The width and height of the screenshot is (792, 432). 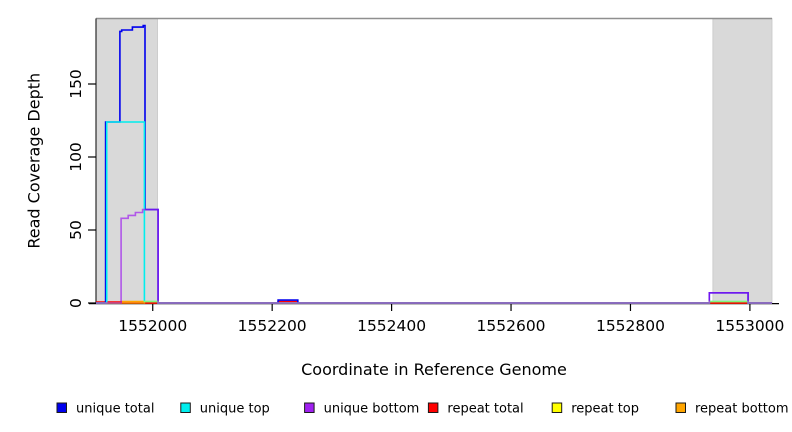 What do you see at coordinates (235, 409) in the screenshot?
I see `legend-label-unique-top: unique top` at bounding box center [235, 409].